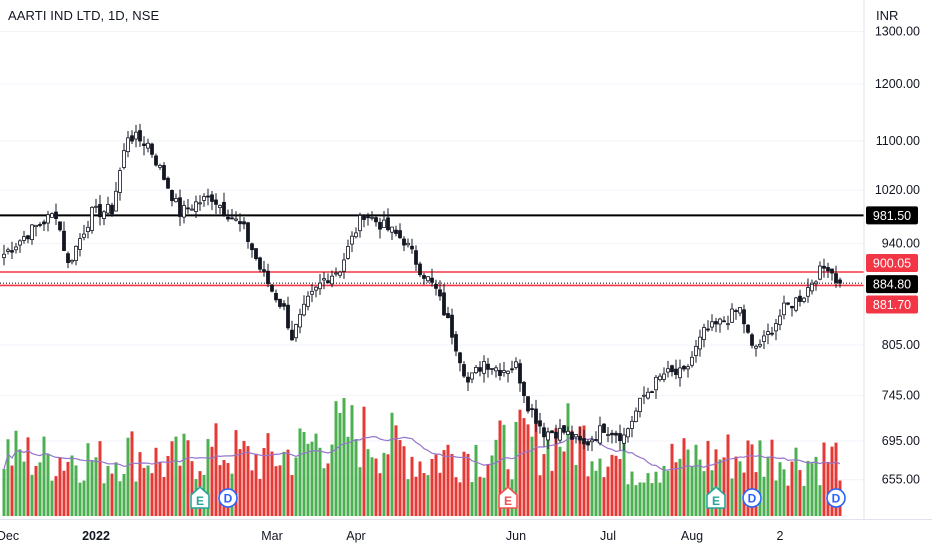 This screenshot has height=555, width=932. Describe the element at coordinates (392, 536) in the screenshot. I see `time-axis: Dec 2022 Mar Apr Jun Jul Aug 2` at that location.